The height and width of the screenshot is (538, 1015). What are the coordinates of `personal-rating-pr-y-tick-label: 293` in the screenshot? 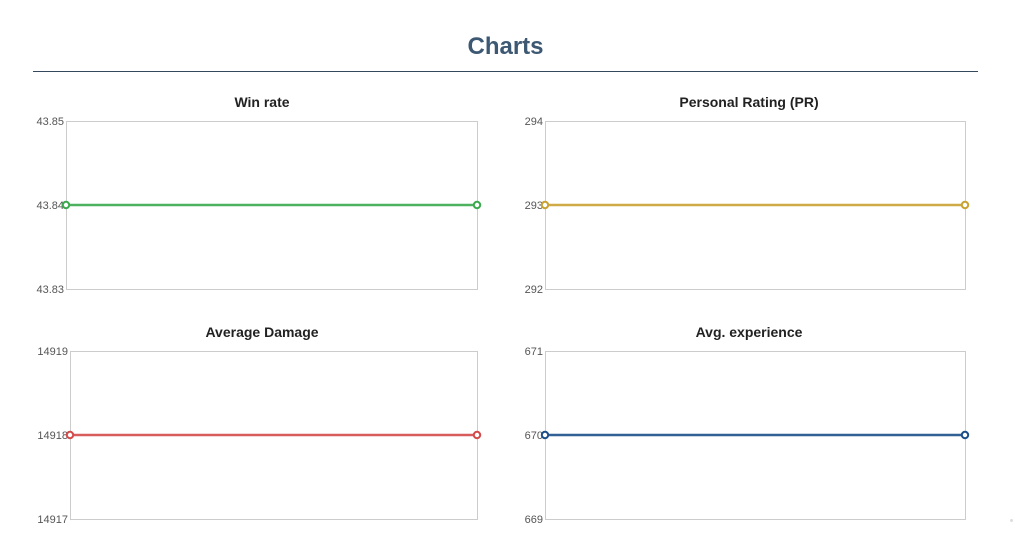 It's located at (534, 206).